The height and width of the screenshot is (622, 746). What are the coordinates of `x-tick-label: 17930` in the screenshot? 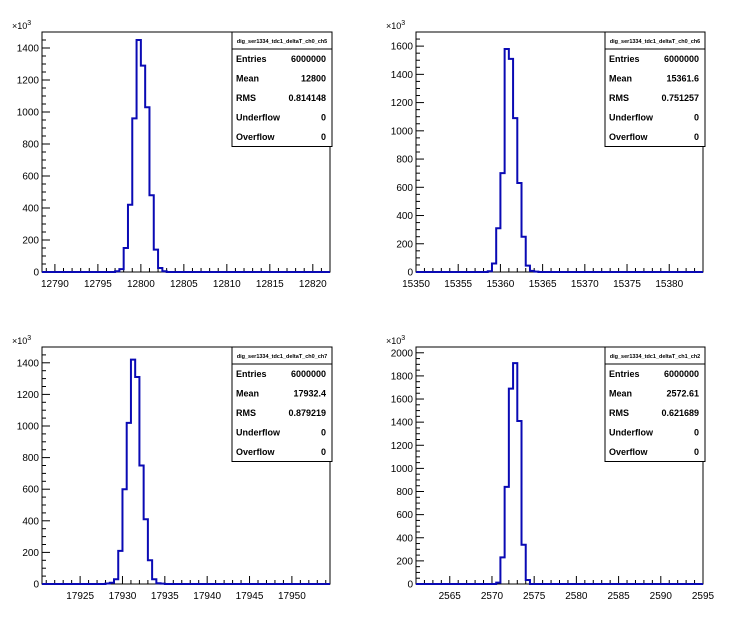 It's located at (123, 596).